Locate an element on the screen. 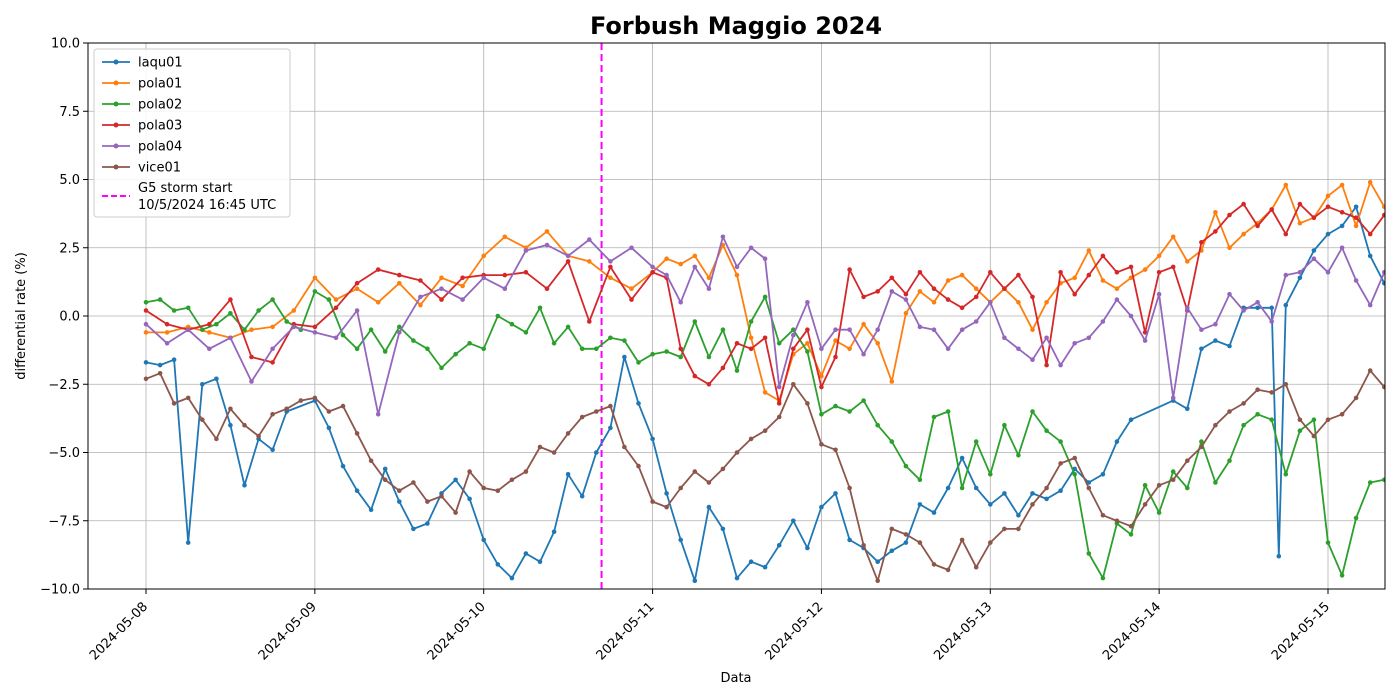 Image resolution: width=1400 pixels, height=700 pixels. y-tick-label: 5.0 is located at coordinates (69, 180).